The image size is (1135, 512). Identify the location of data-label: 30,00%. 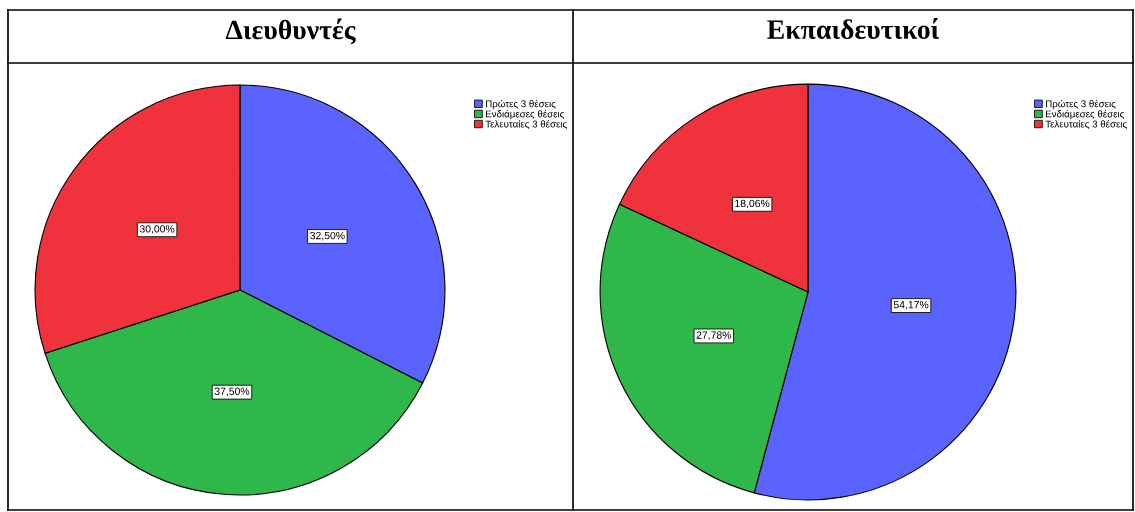
(157, 229).